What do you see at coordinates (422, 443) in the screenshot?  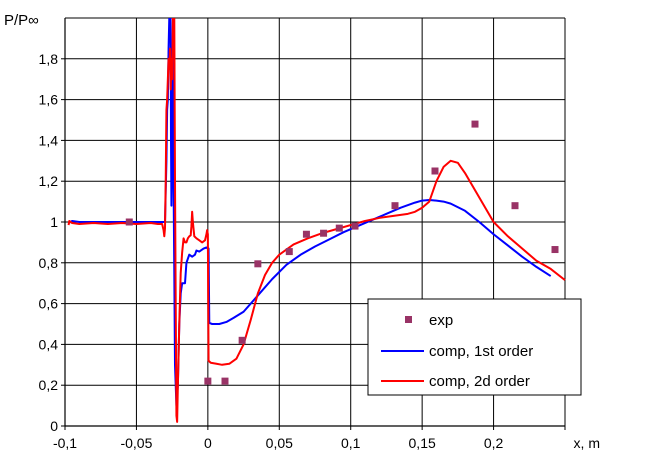 I see `x-tick-label: 0,15` at bounding box center [422, 443].